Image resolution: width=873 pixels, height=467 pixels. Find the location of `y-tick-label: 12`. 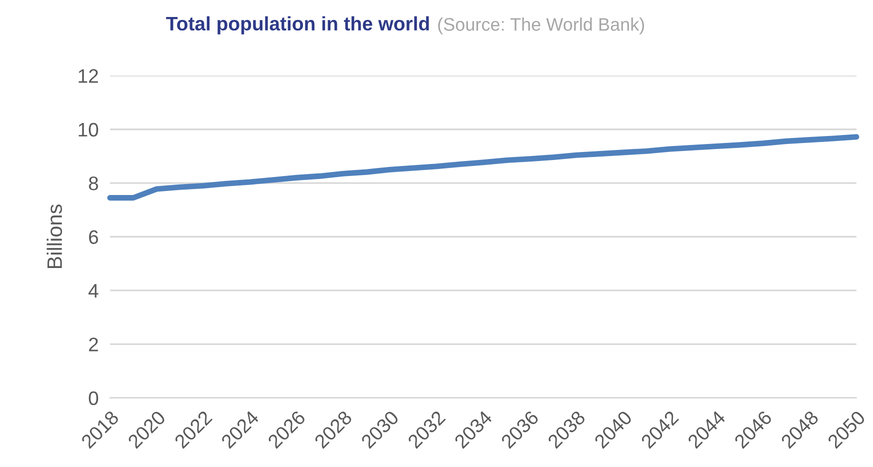

y-tick-label: 12 is located at coordinates (88, 76).